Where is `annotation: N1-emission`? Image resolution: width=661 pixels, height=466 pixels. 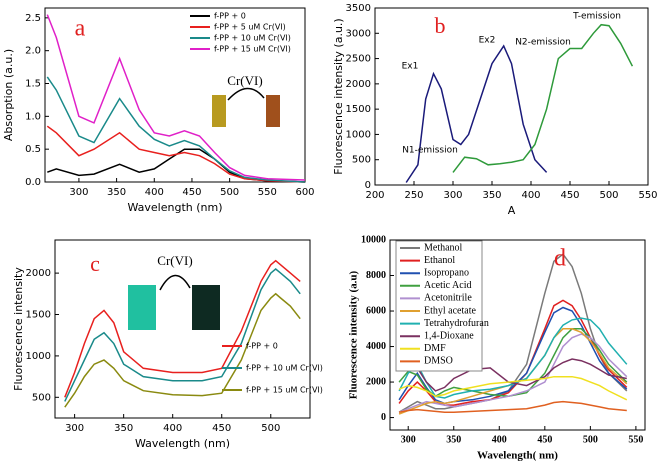
annotation: N1-emission is located at coordinates (430, 151).